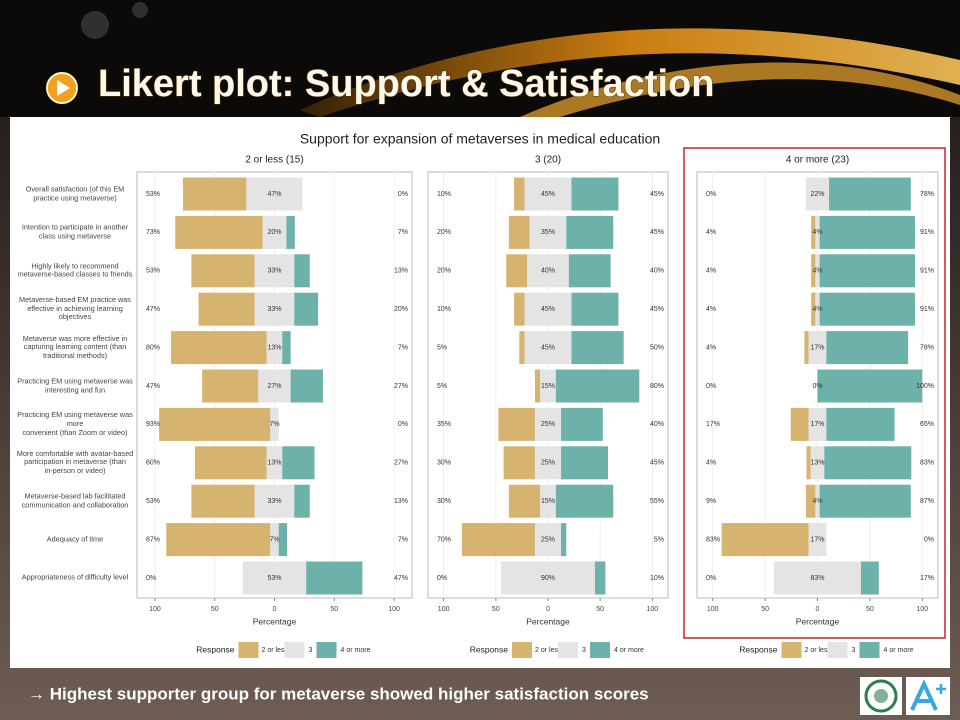 Image resolution: width=960 pixels, height=720 pixels. Describe the element at coordinates (442, 347) in the screenshot. I see `value-label-low: 5%` at that location.